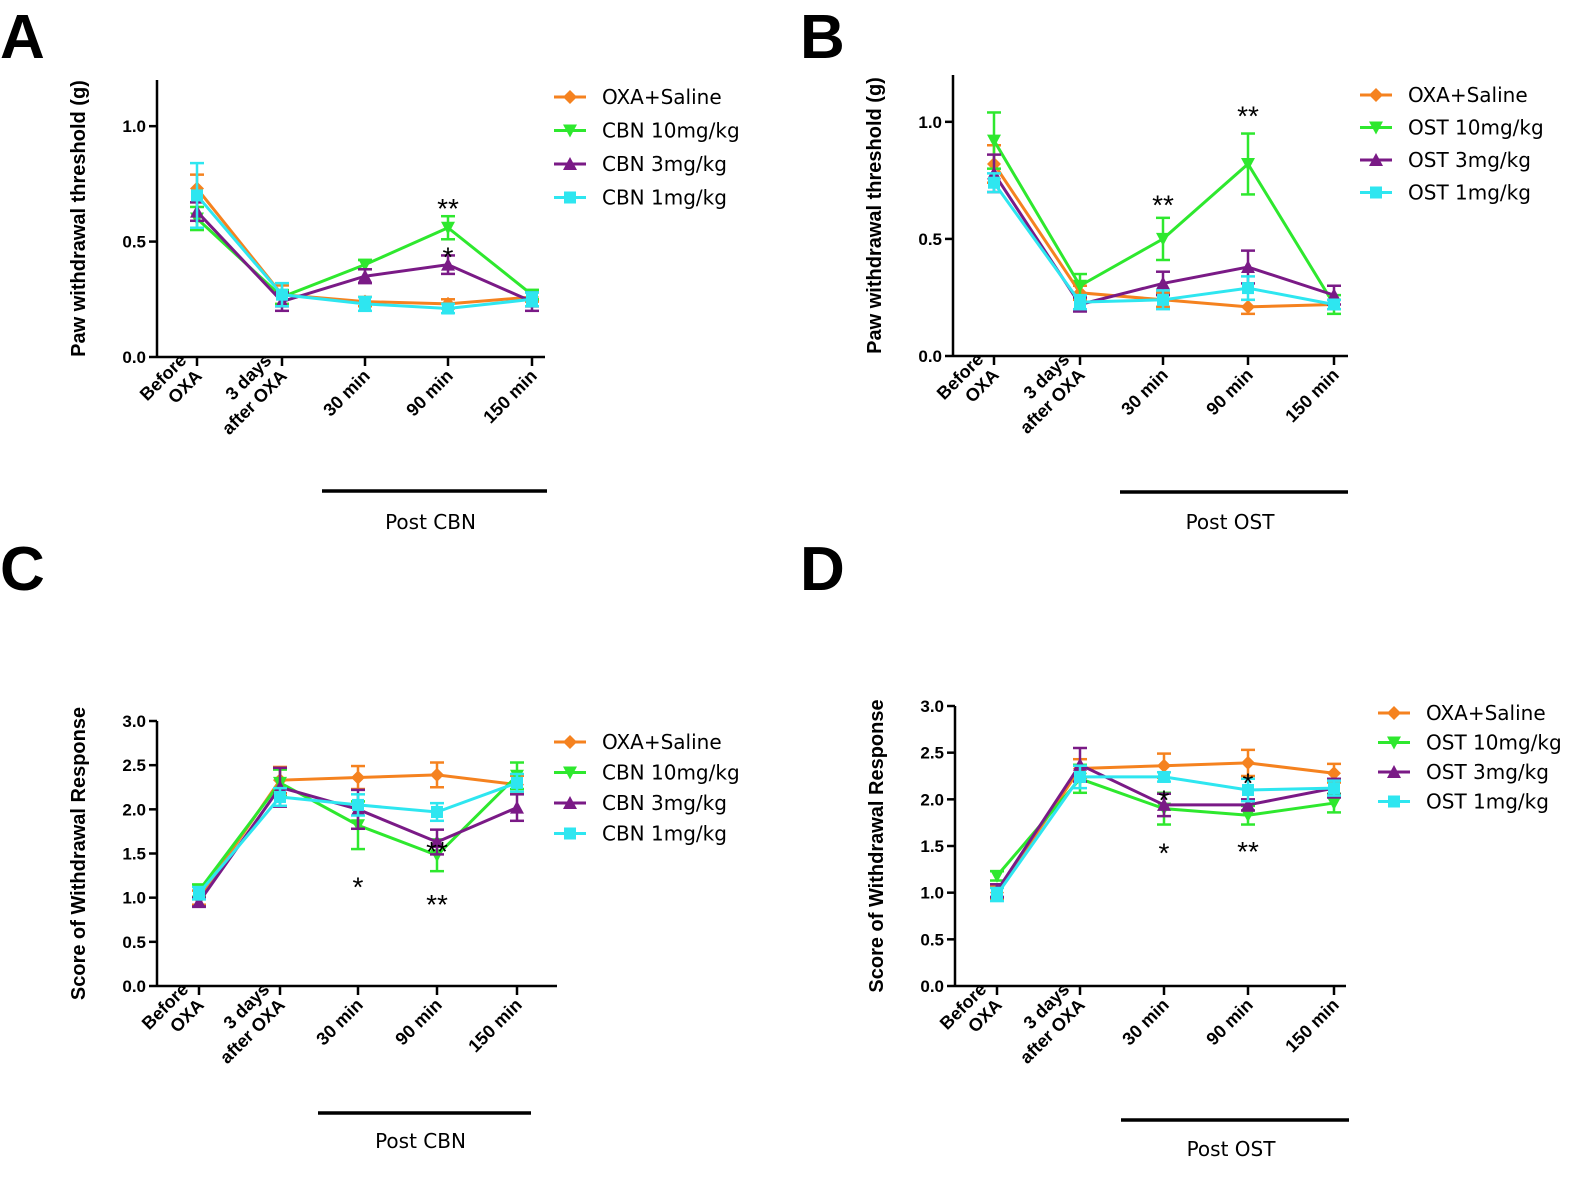  What do you see at coordinates (79, 853) in the screenshot?
I see `y-axis-title: Score of Withdrawal Response` at bounding box center [79, 853].